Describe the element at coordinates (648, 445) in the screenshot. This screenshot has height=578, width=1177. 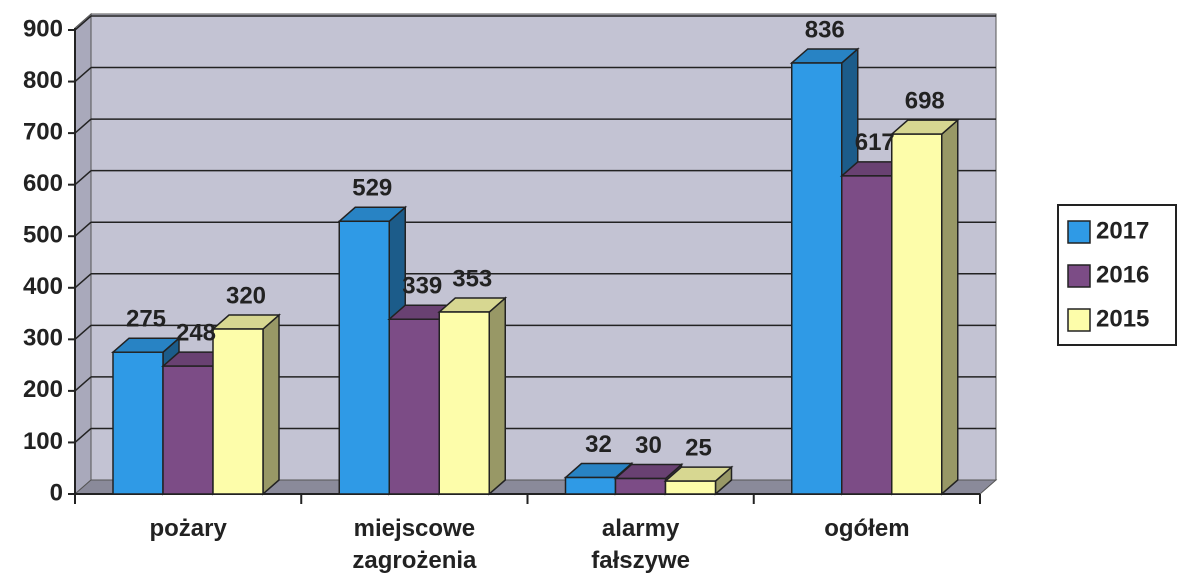
I see `value-label: 30` at that location.